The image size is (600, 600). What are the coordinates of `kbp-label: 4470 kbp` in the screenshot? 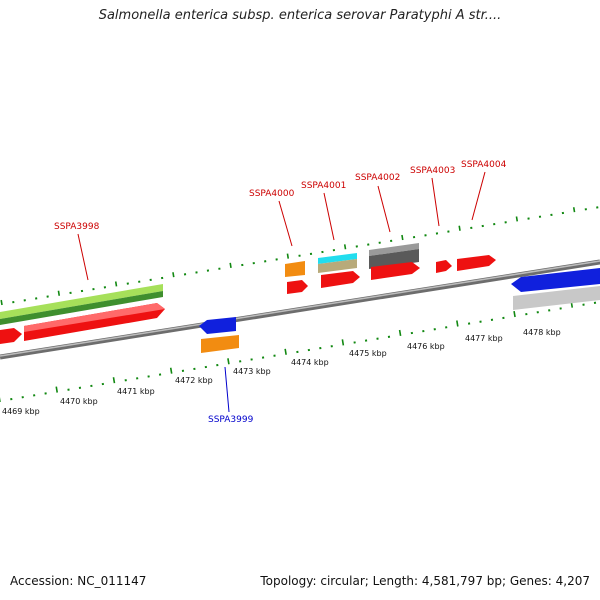 It's located at (79, 401).